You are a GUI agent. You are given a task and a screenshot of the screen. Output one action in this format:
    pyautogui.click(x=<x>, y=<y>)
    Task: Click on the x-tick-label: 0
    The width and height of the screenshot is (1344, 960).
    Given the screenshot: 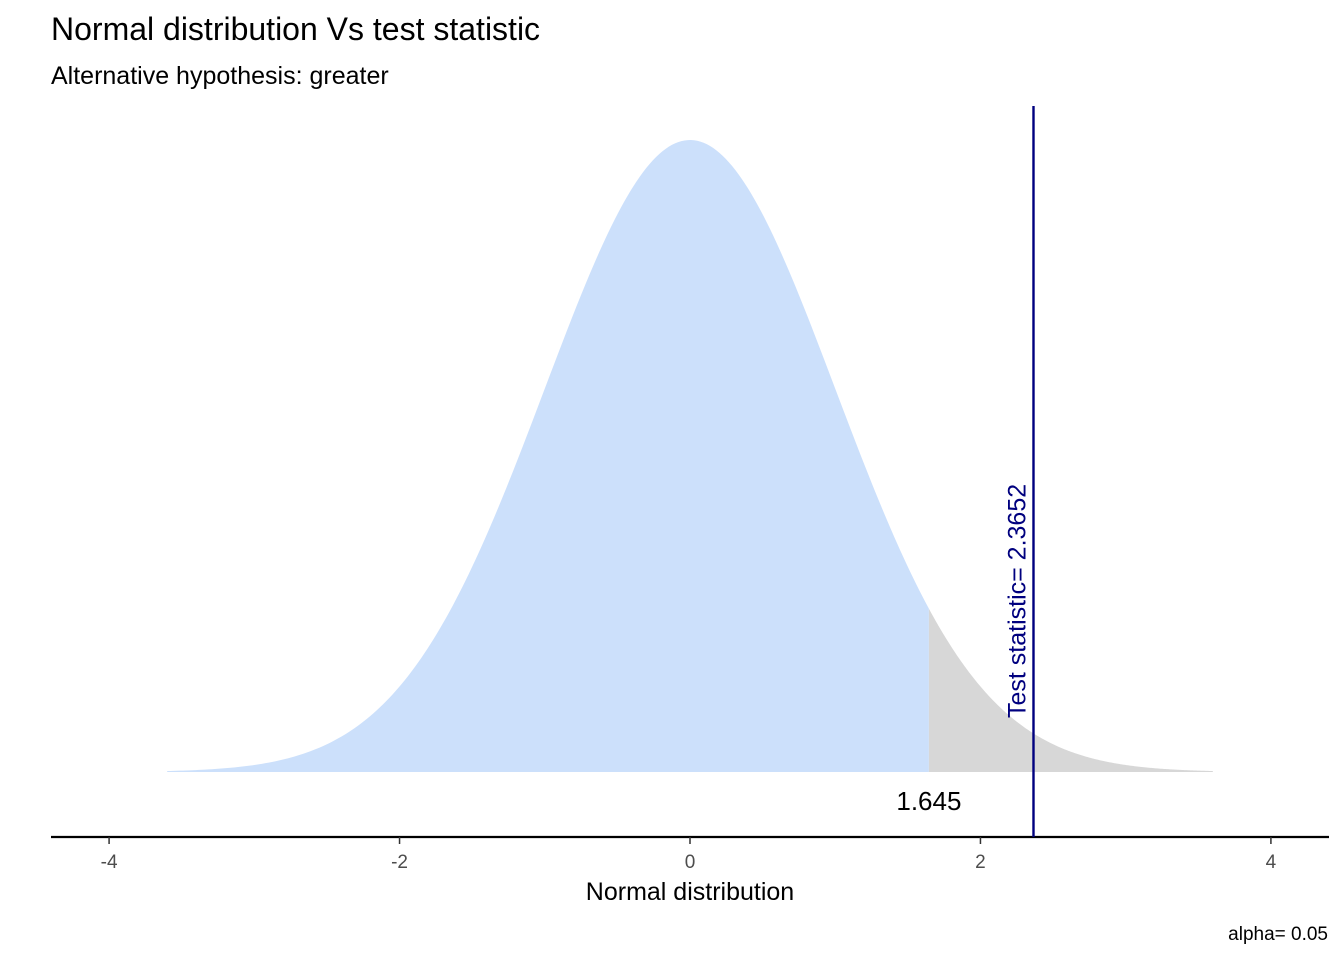 What is the action you would take?
    pyautogui.click(x=690, y=862)
    